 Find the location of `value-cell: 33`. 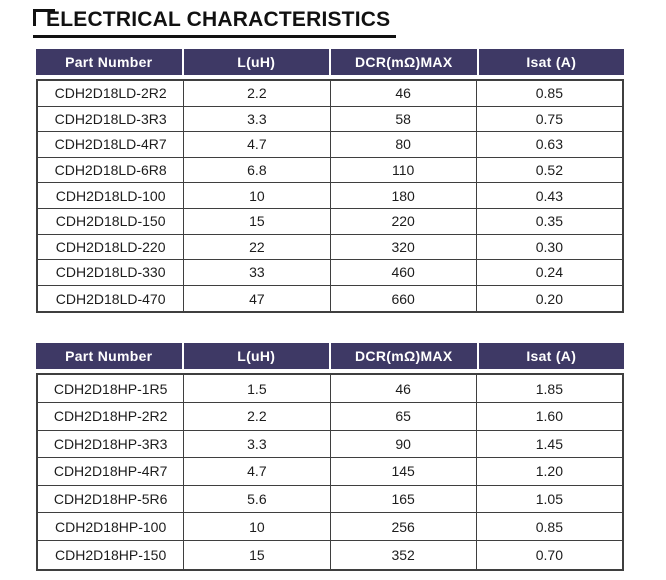

value-cell: 33 is located at coordinates (257, 272).